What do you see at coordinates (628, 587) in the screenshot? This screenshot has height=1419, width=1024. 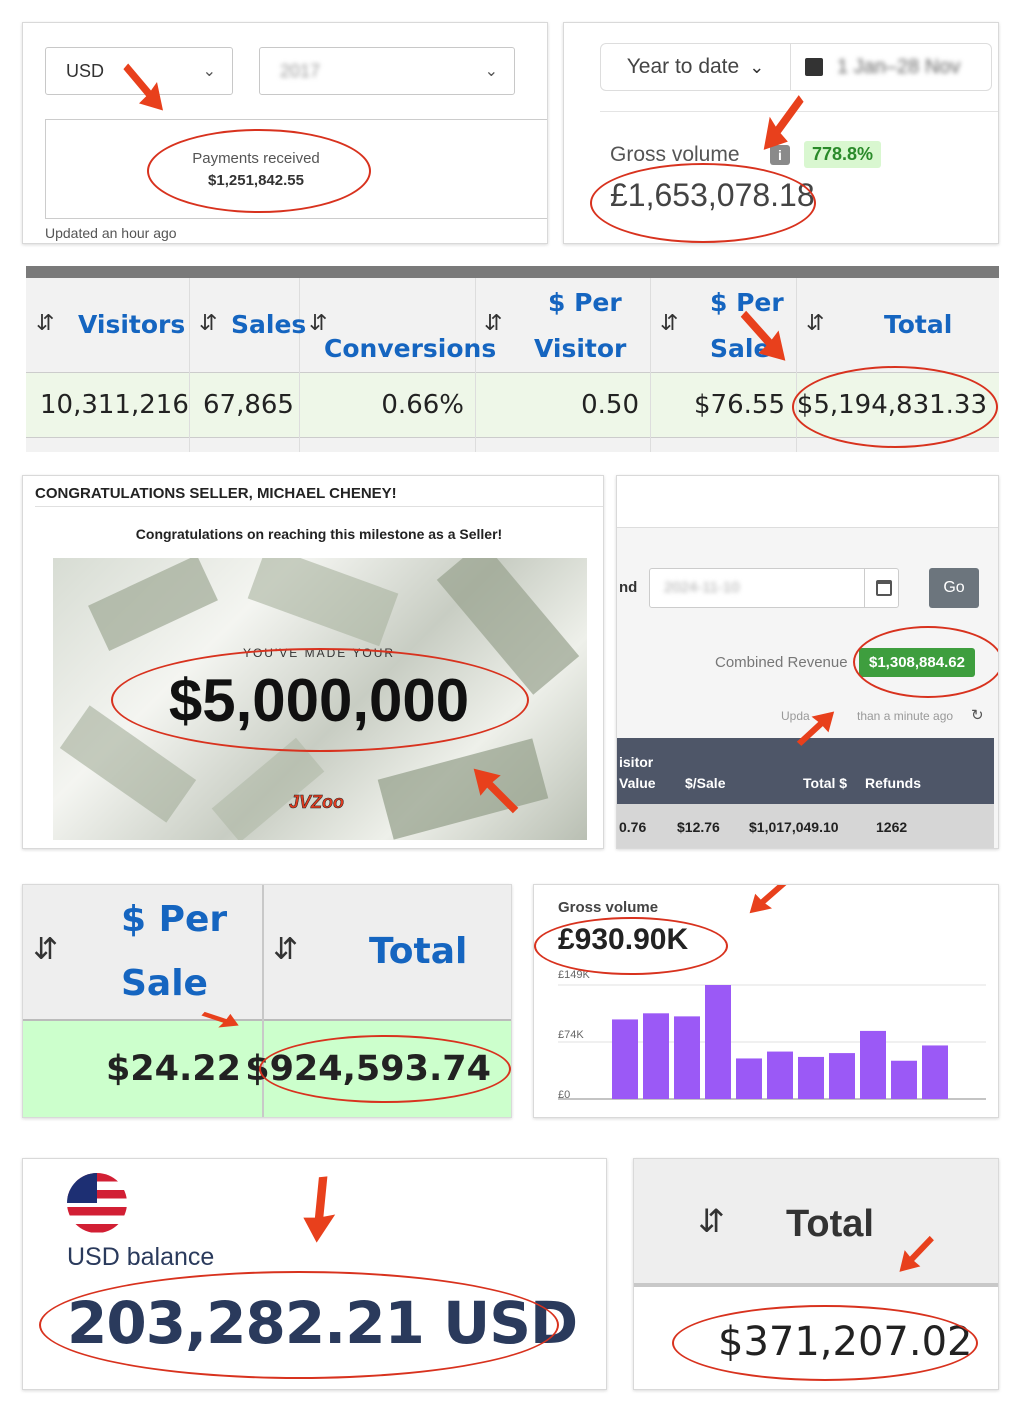 I see `end-date-label: nd` at bounding box center [628, 587].